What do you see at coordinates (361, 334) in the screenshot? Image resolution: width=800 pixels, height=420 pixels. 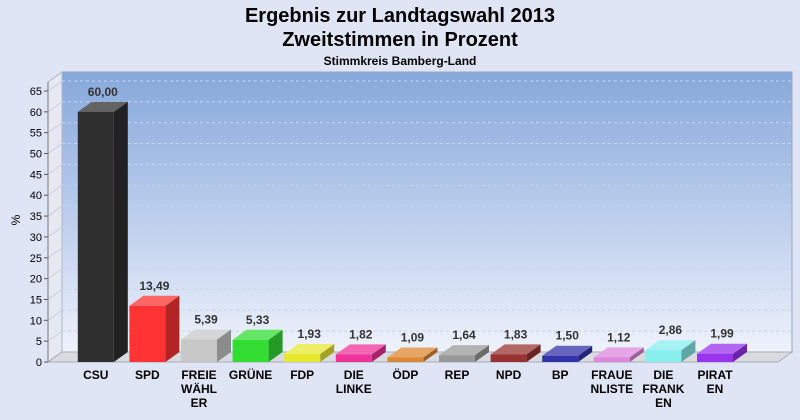 I see `value-label: 1,82` at bounding box center [361, 334].